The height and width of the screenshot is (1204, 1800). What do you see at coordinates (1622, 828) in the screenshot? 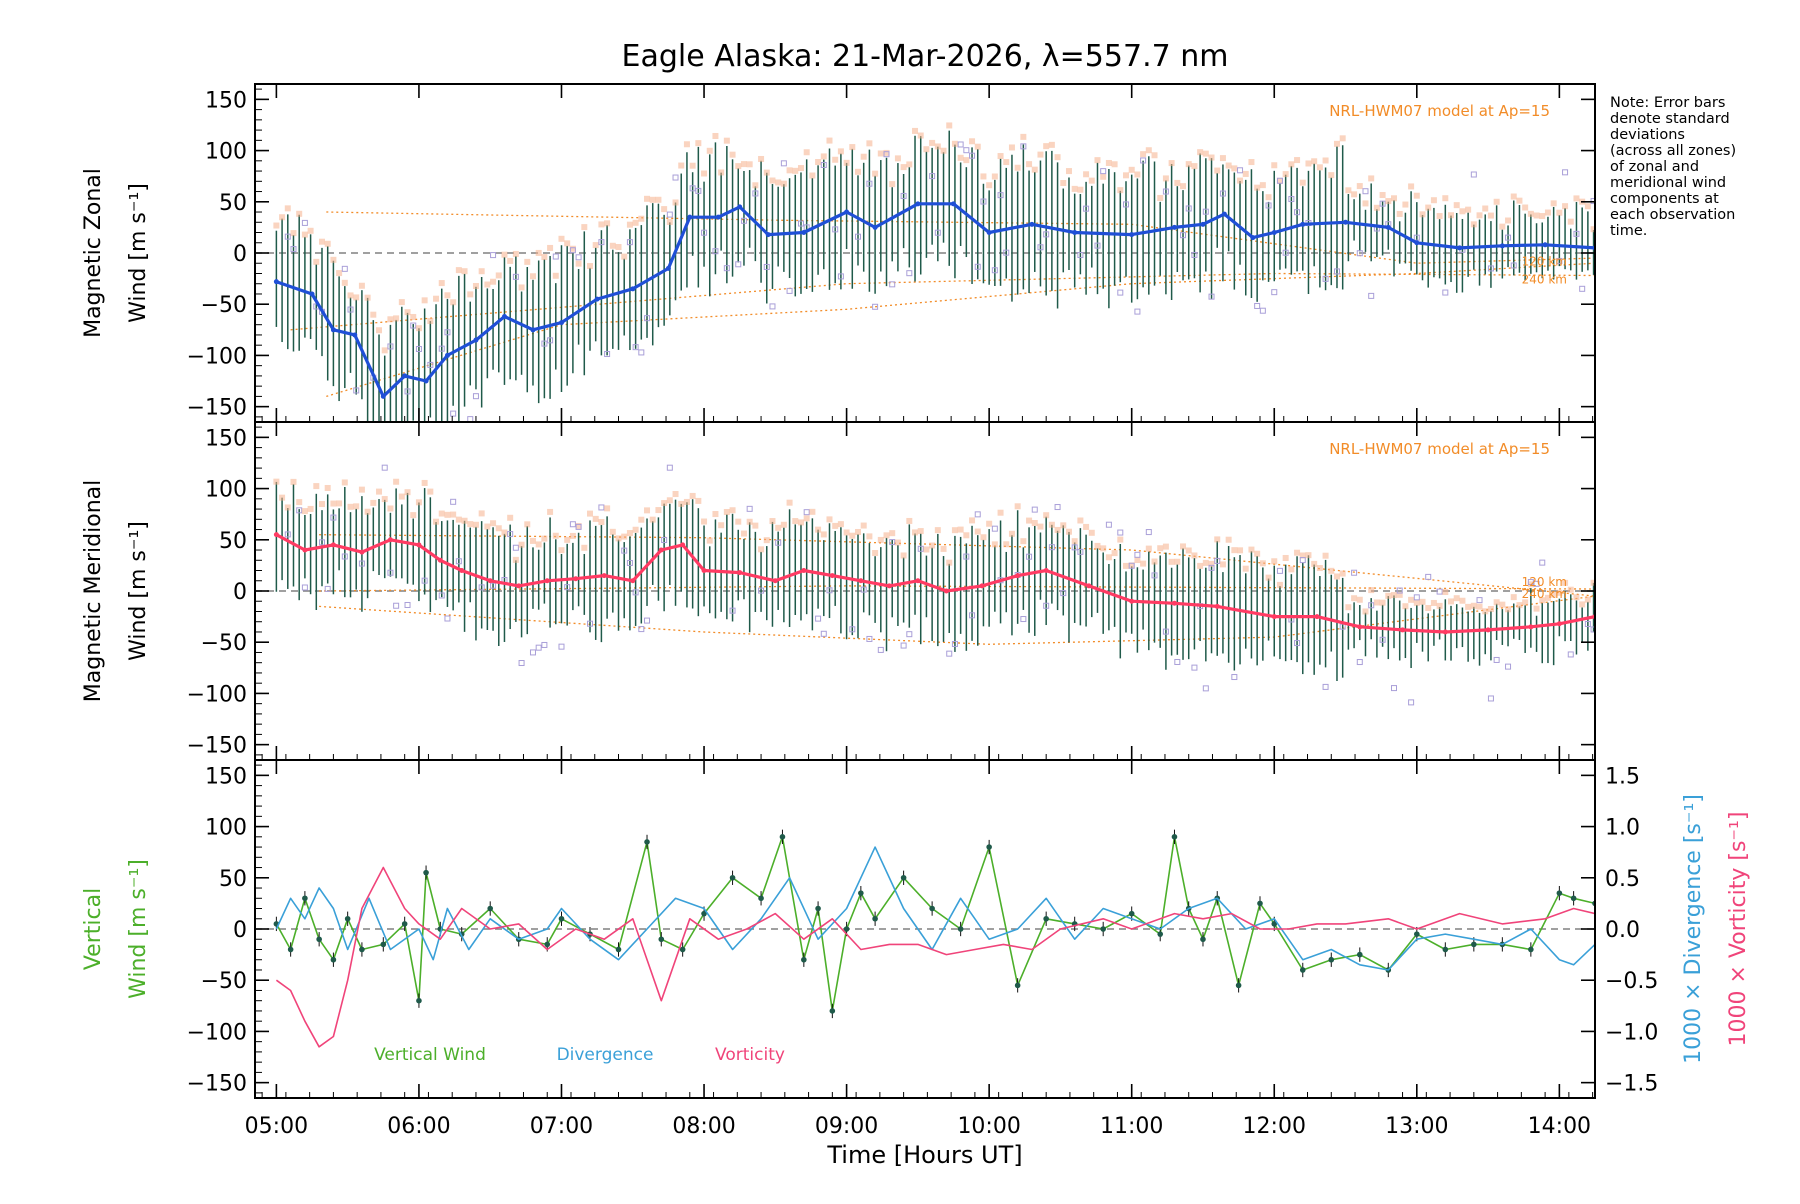
I see `right-tick-label: 1.0` at bounding box center [1622, 828].